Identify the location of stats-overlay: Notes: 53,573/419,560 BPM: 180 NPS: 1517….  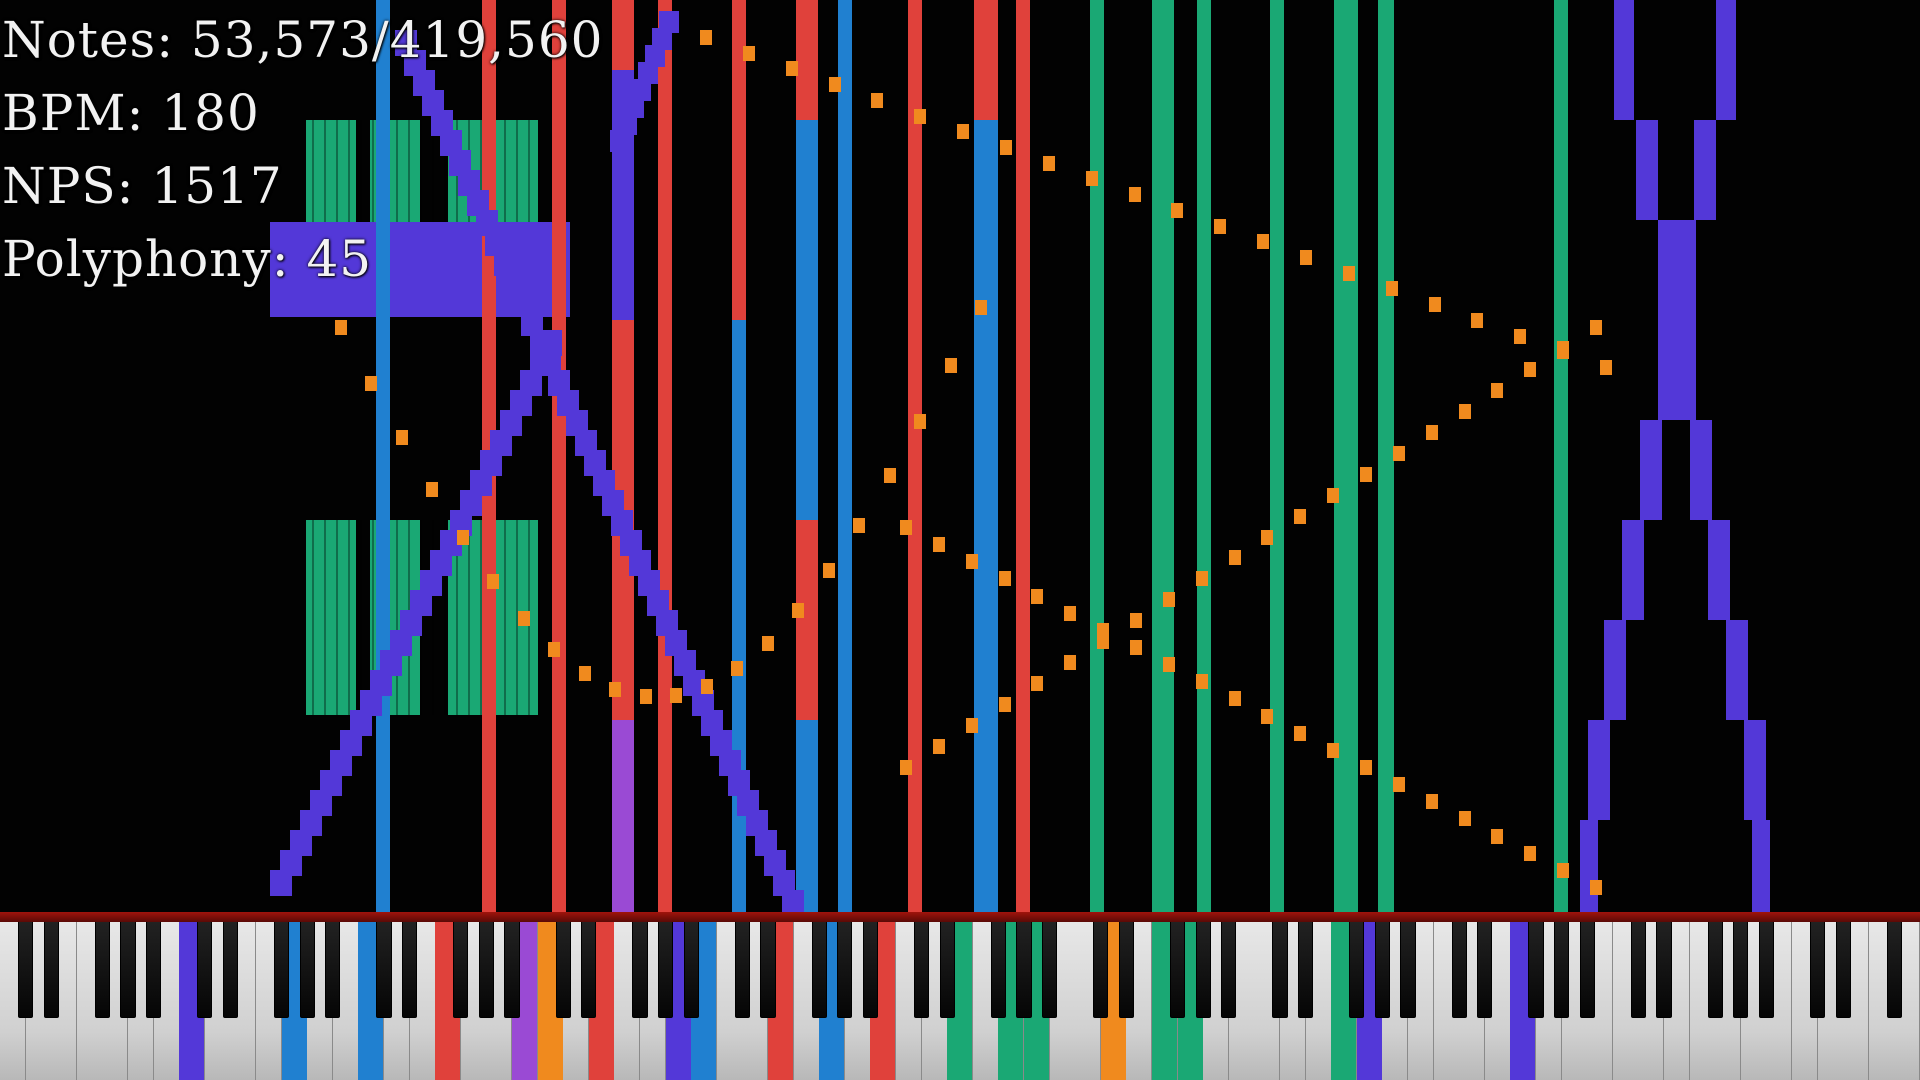
(303, 150).